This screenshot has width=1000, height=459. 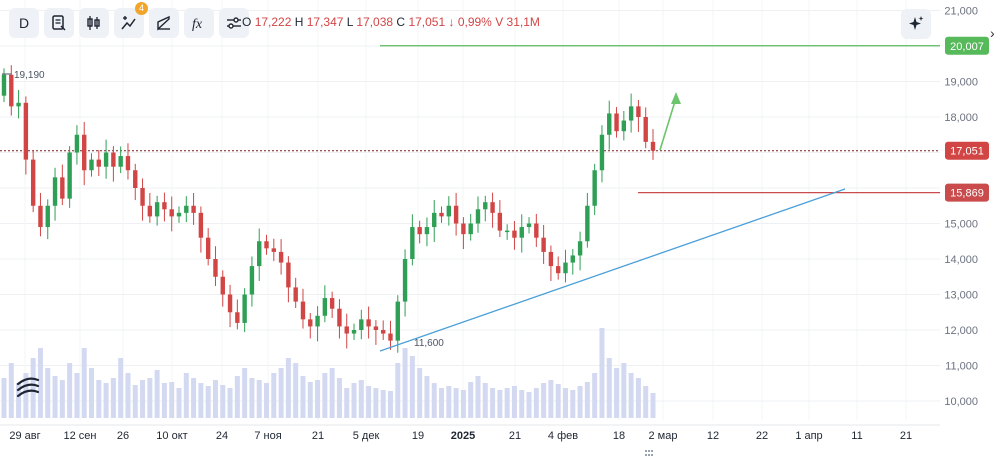 What do you see at coordinates (563, 436) in the screenshot?
I see `x-tick-label: 4 фев` at bounding box center [563, 436].